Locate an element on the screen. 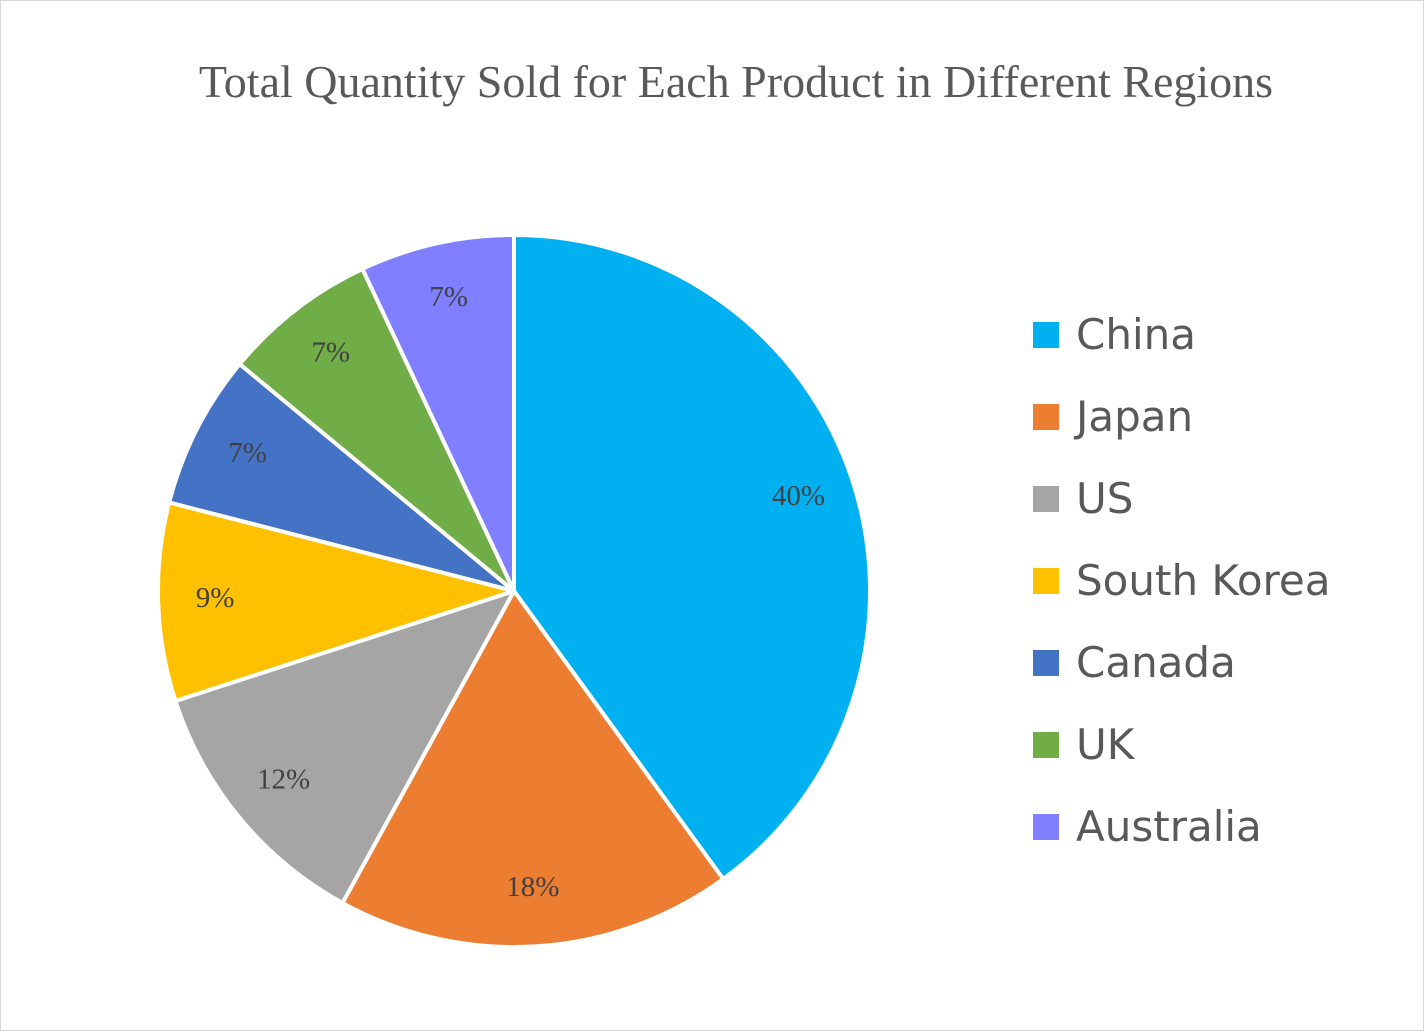  legend-item-japan: Japan is located at coordinates (1181, 417).